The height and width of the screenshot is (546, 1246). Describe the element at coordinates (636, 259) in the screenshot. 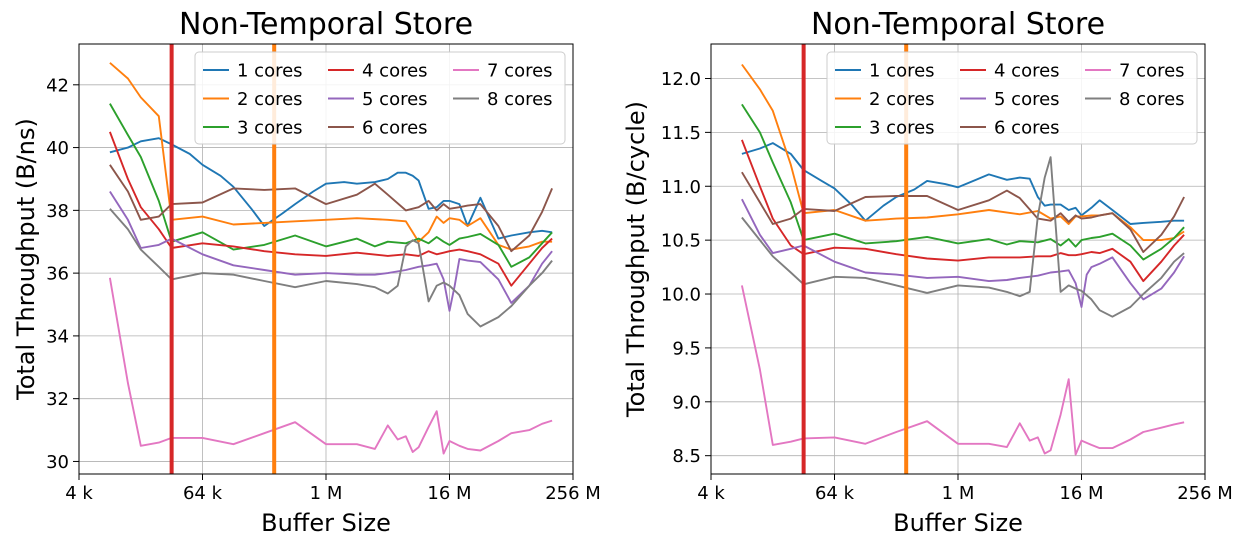

I see `y-axis-label: Total Throughput (B/cycle)` at that location.